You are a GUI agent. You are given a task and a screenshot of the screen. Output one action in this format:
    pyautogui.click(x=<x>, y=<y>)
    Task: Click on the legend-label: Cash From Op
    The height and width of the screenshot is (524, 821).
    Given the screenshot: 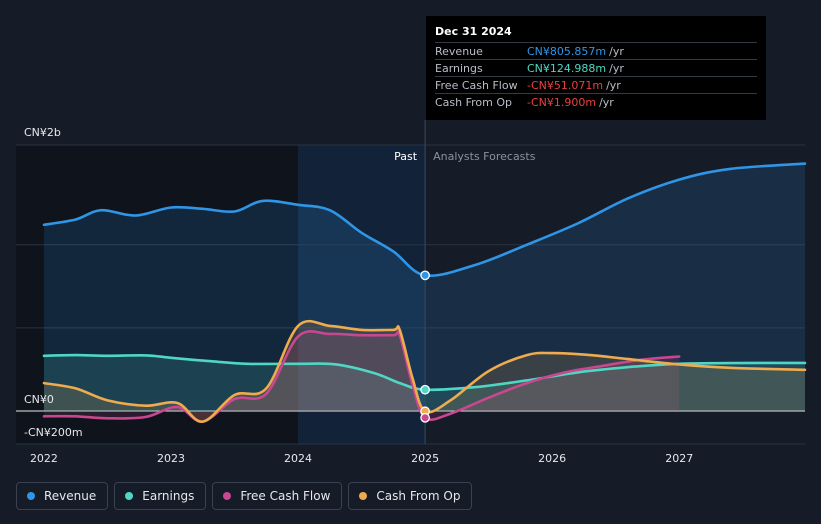 What is the action you would take?
    pyautogui.click(x=418, y=496)
    